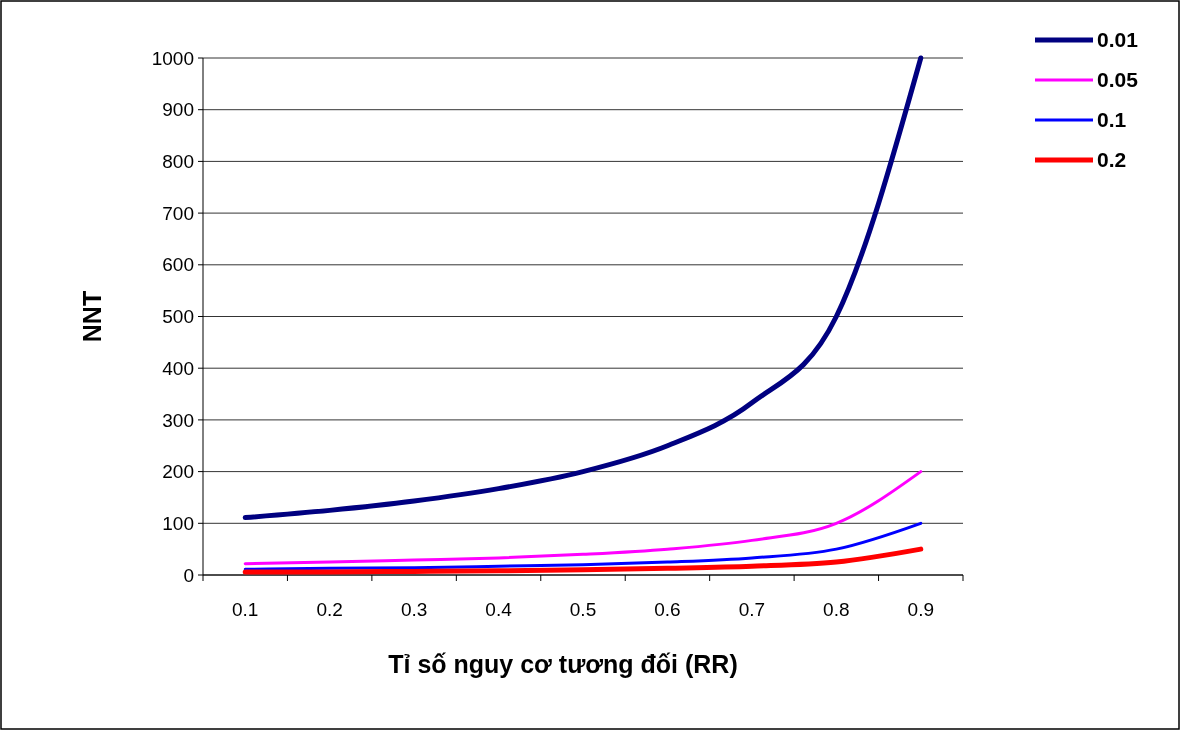  Describe the element at coordinates (188, 575) in the screenshot. I see `y-tick-label: 0` at that location.